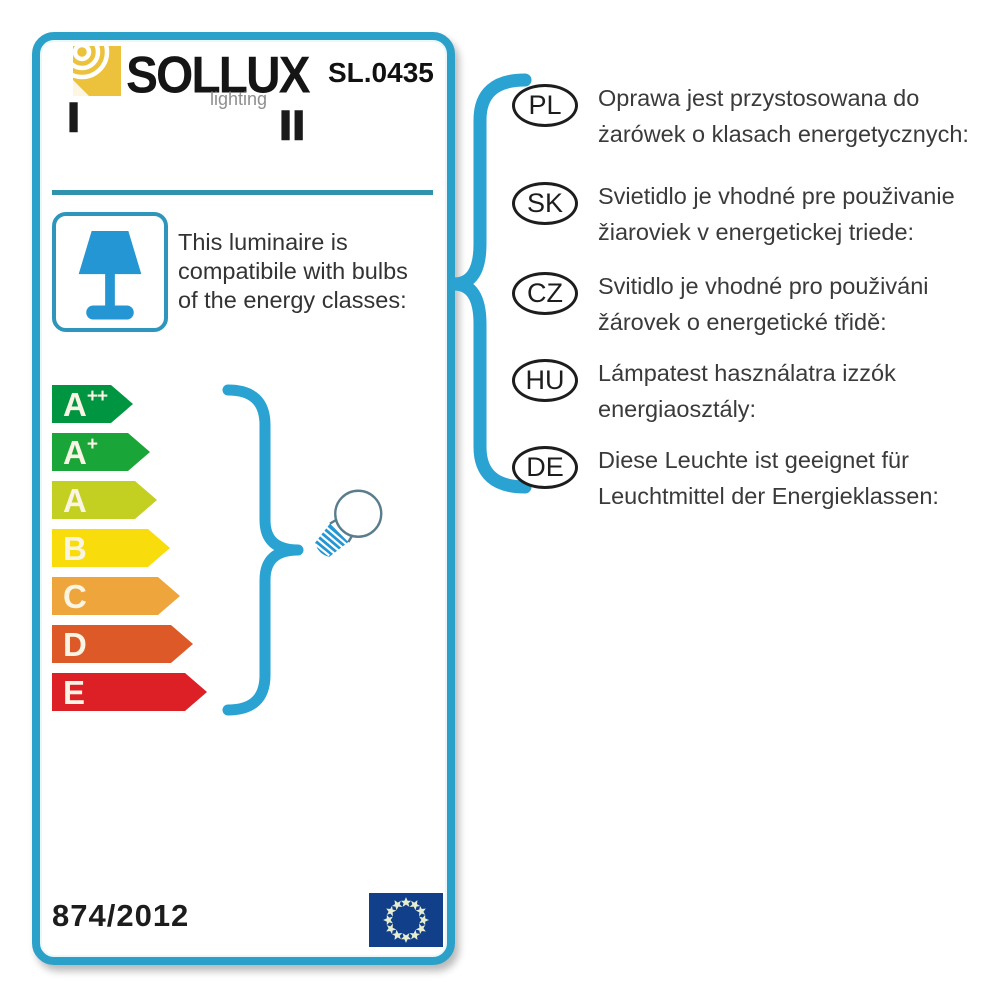  Describe the element at coordinates (74, 692) in the screenshot. I see `class-letter: E` at that location.